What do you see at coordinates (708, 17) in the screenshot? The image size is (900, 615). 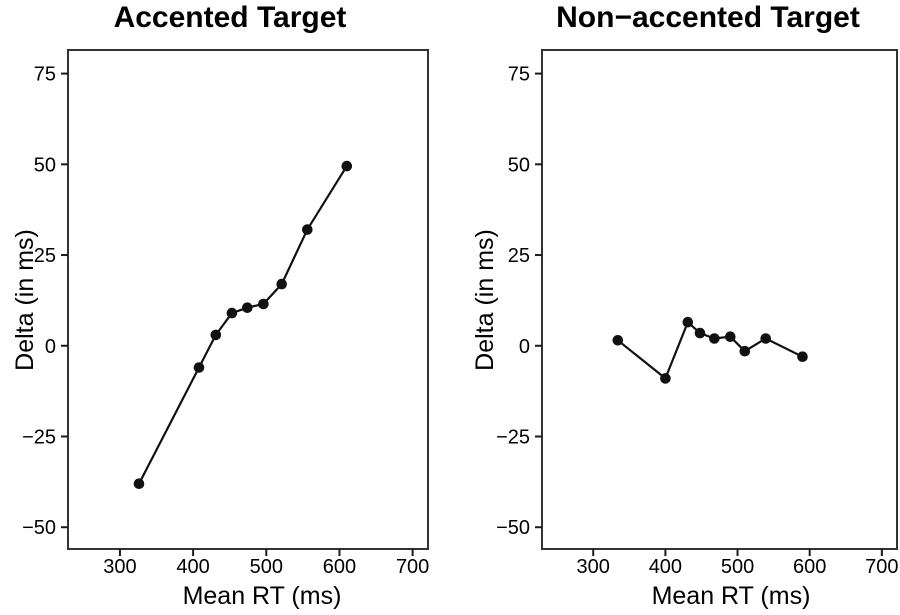 I see `chart-title: Non−accented Target` at bounding box center [708, 17].